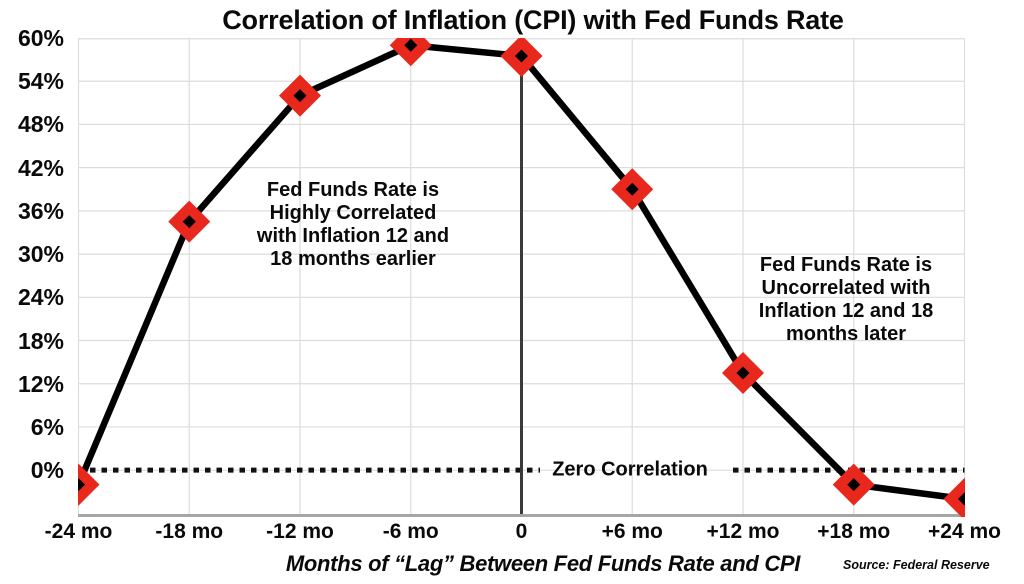 The image size is (1024, 584). Describe the element at coordinates (410, 531) in the screenshot. I see `x-tick-label: -6 mo` at that location.